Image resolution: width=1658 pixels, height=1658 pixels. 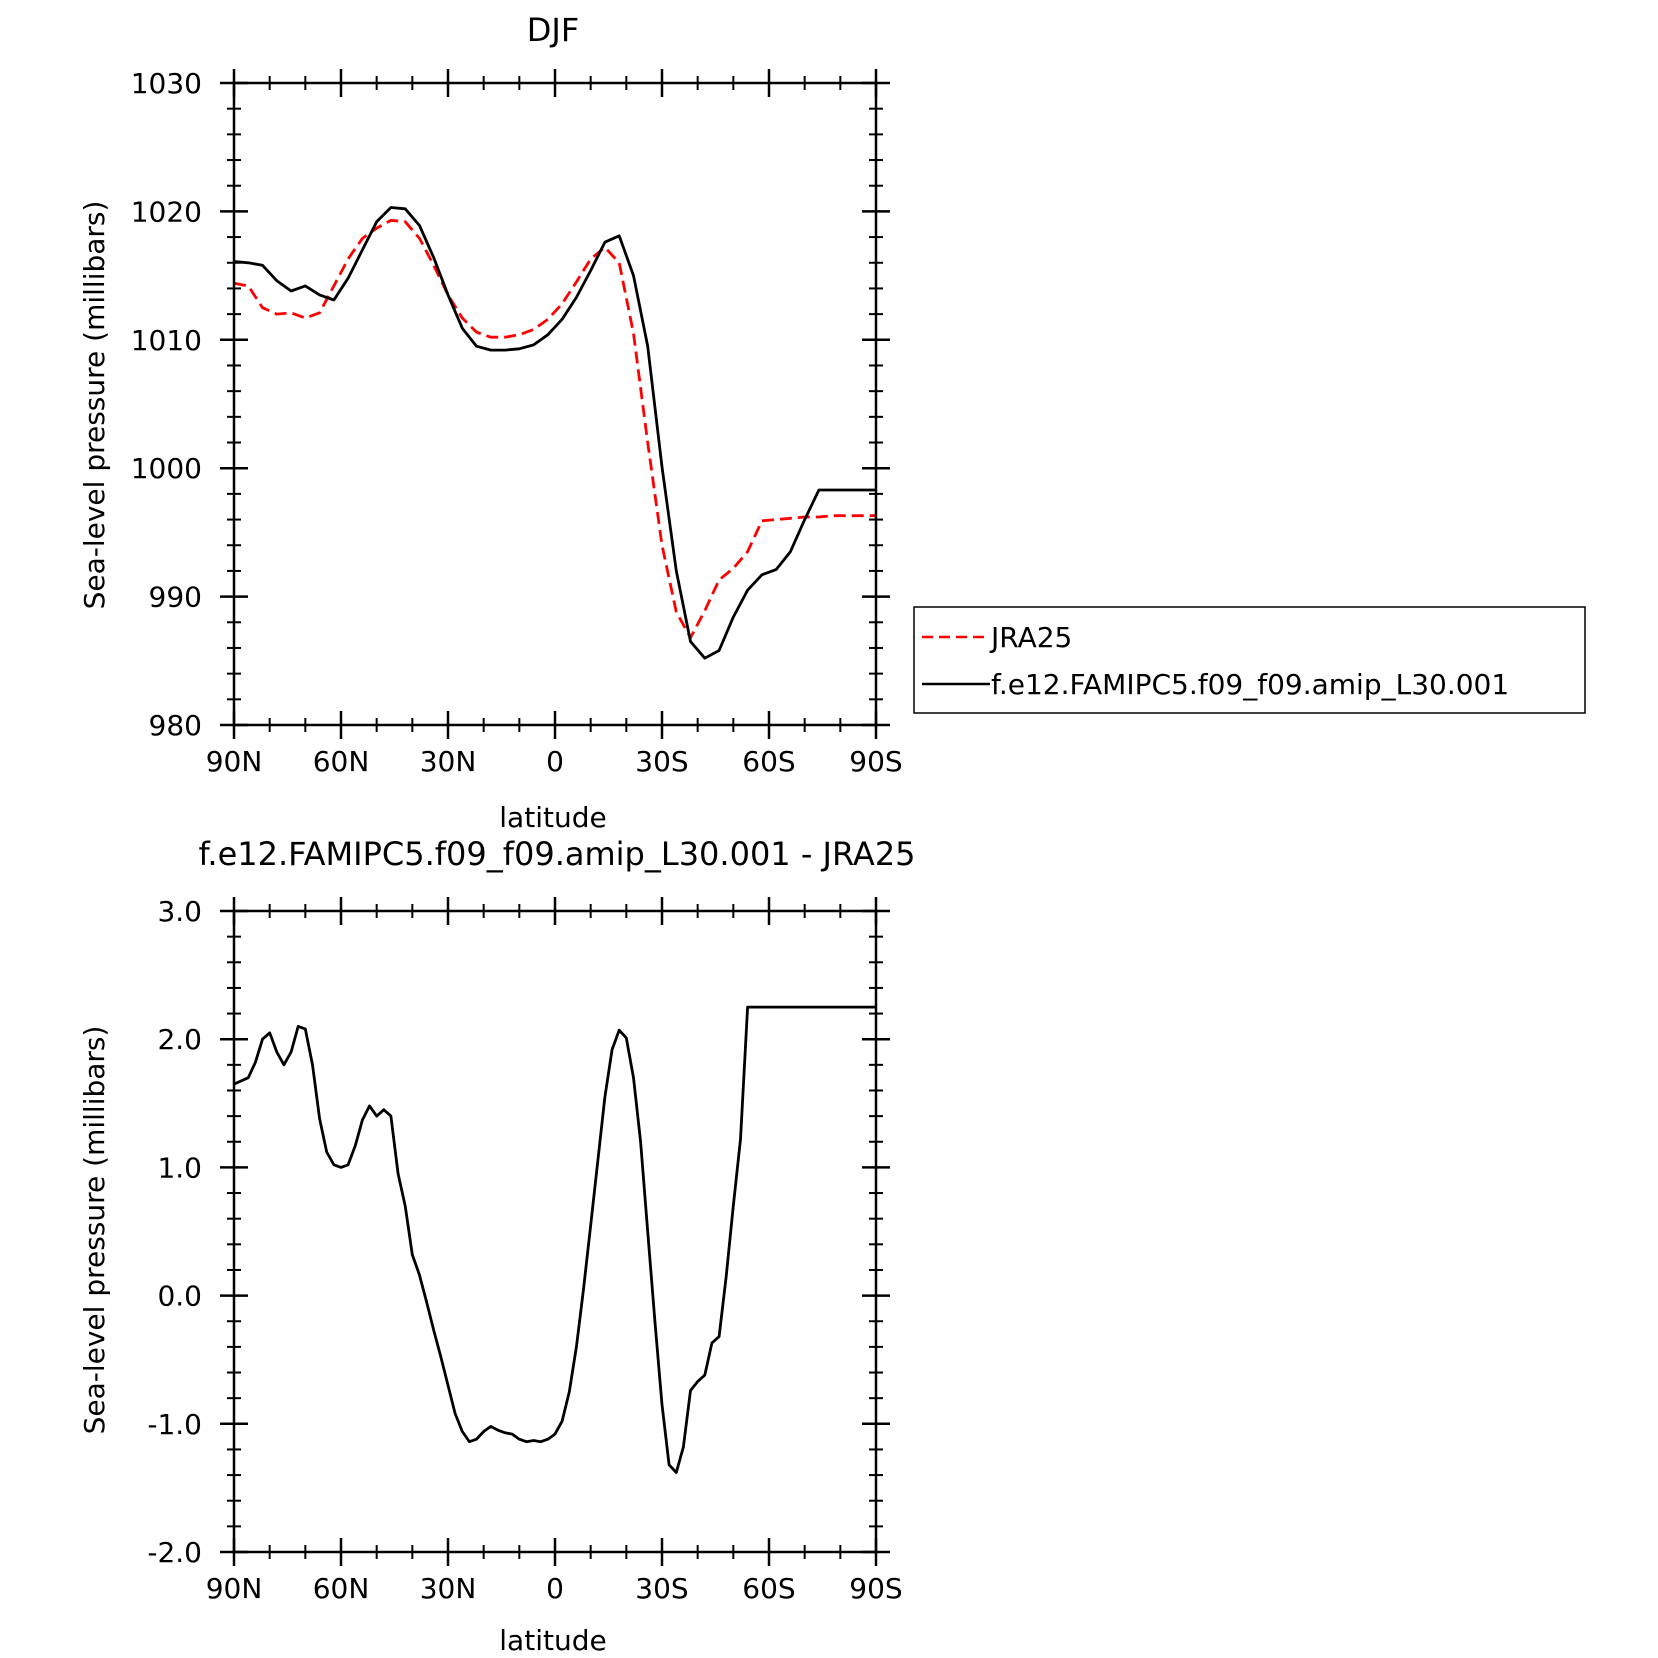 I want to click on top-series, so click(x=554, y=433).